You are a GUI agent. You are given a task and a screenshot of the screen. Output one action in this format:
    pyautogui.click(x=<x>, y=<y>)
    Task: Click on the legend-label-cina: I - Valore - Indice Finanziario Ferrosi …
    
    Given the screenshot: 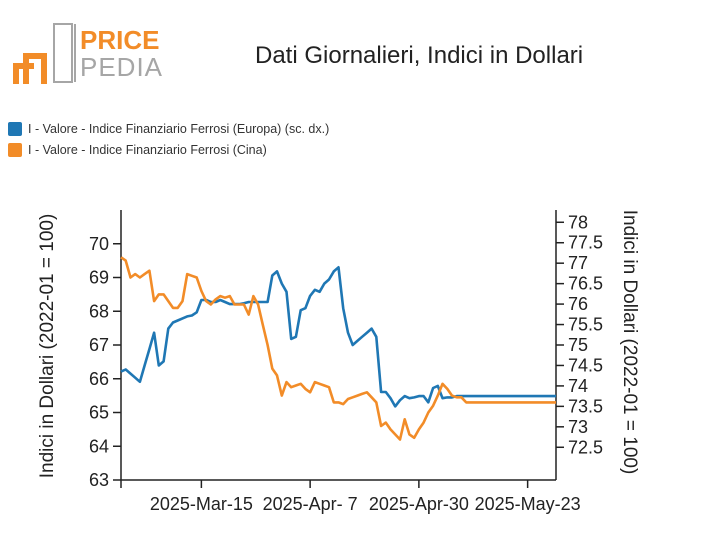 What is the action you would take?
    pyautogui.click(x=147, y=149)
    